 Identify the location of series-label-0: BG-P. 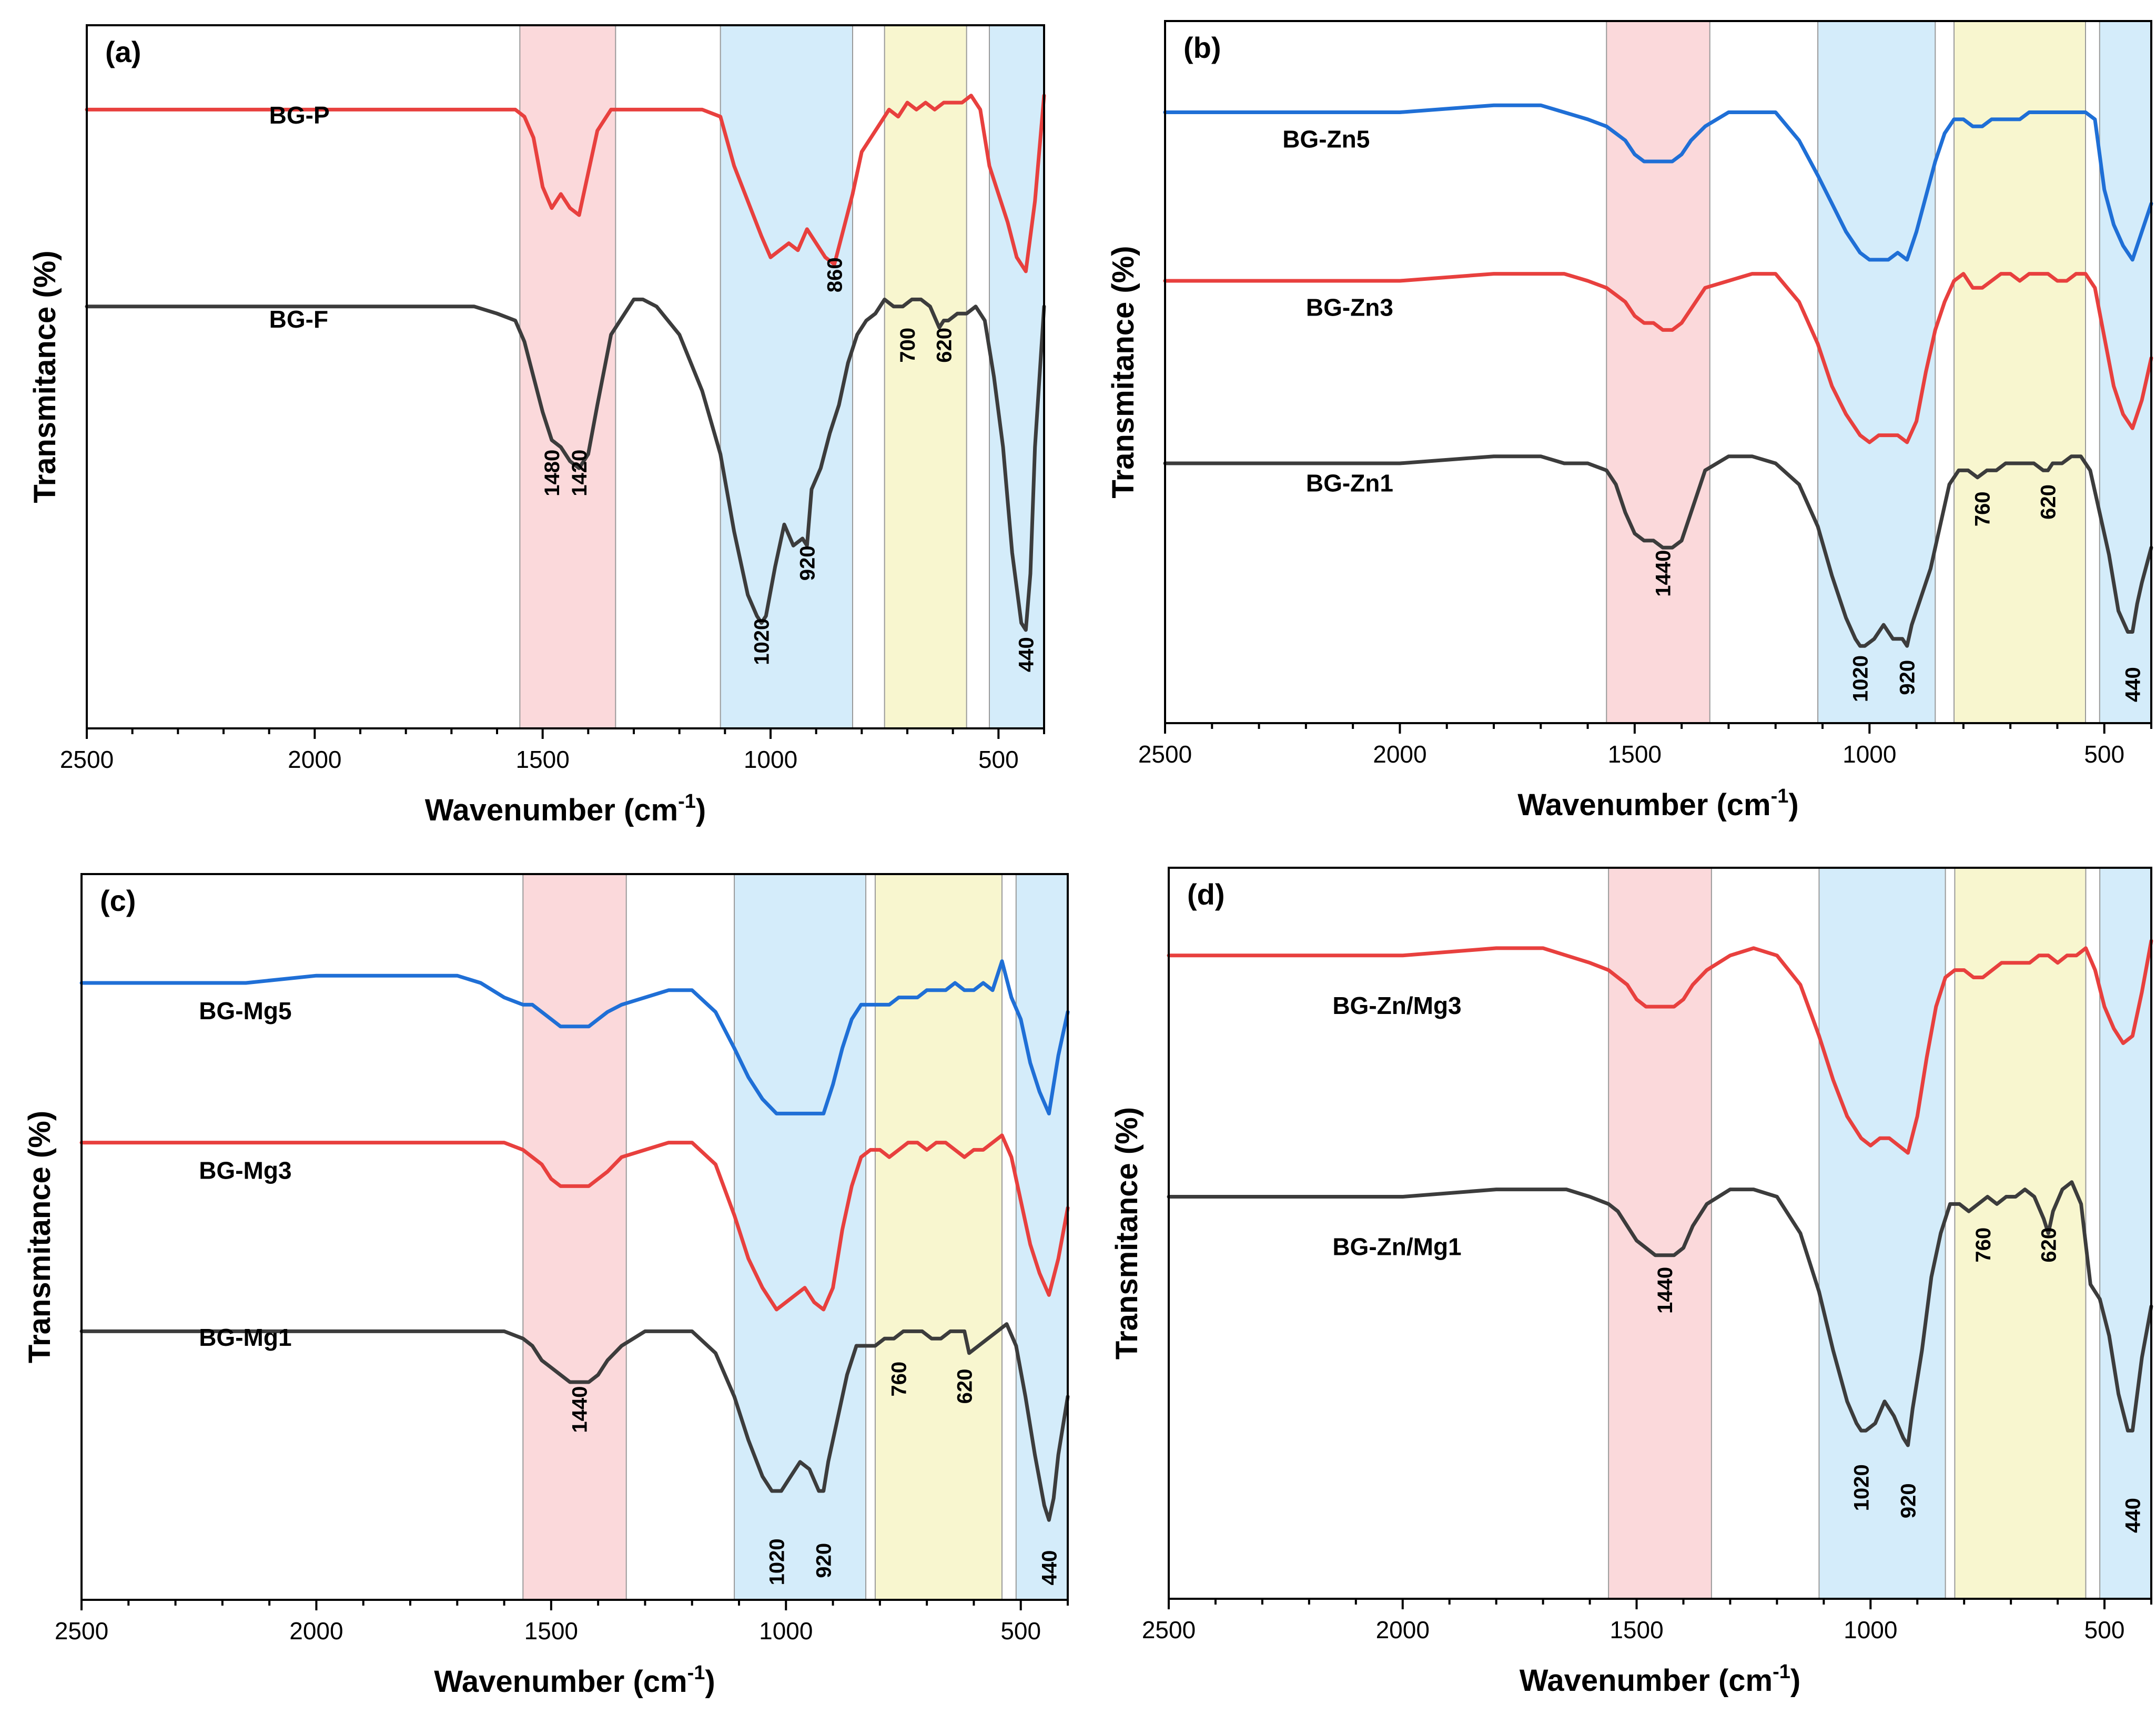
(299, 115).